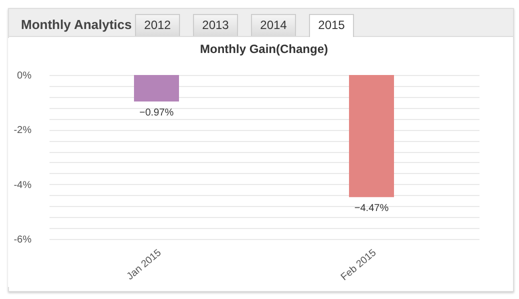 The width and height of the screenshot is (519, 299). I want to click on y-tick-label: -4%, so click(23, 185).